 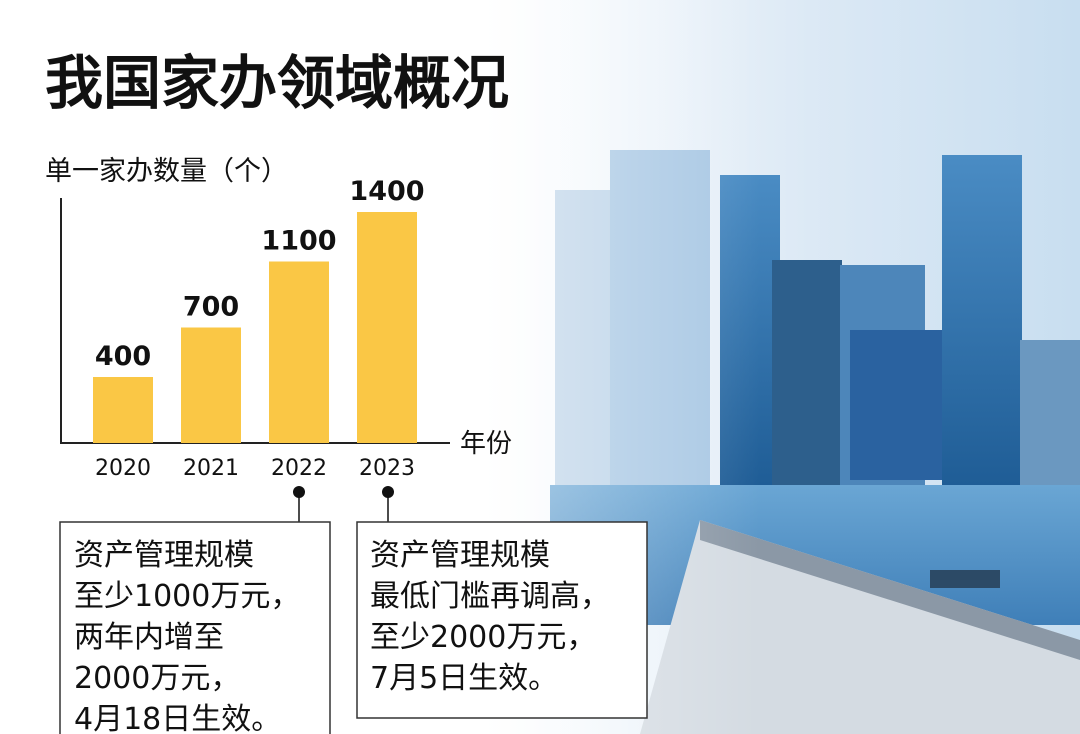 What do you see at coordinates (387, 468) in the screenshot?
I see `x-tick-label: 2023` at bounding box center [387, 468].